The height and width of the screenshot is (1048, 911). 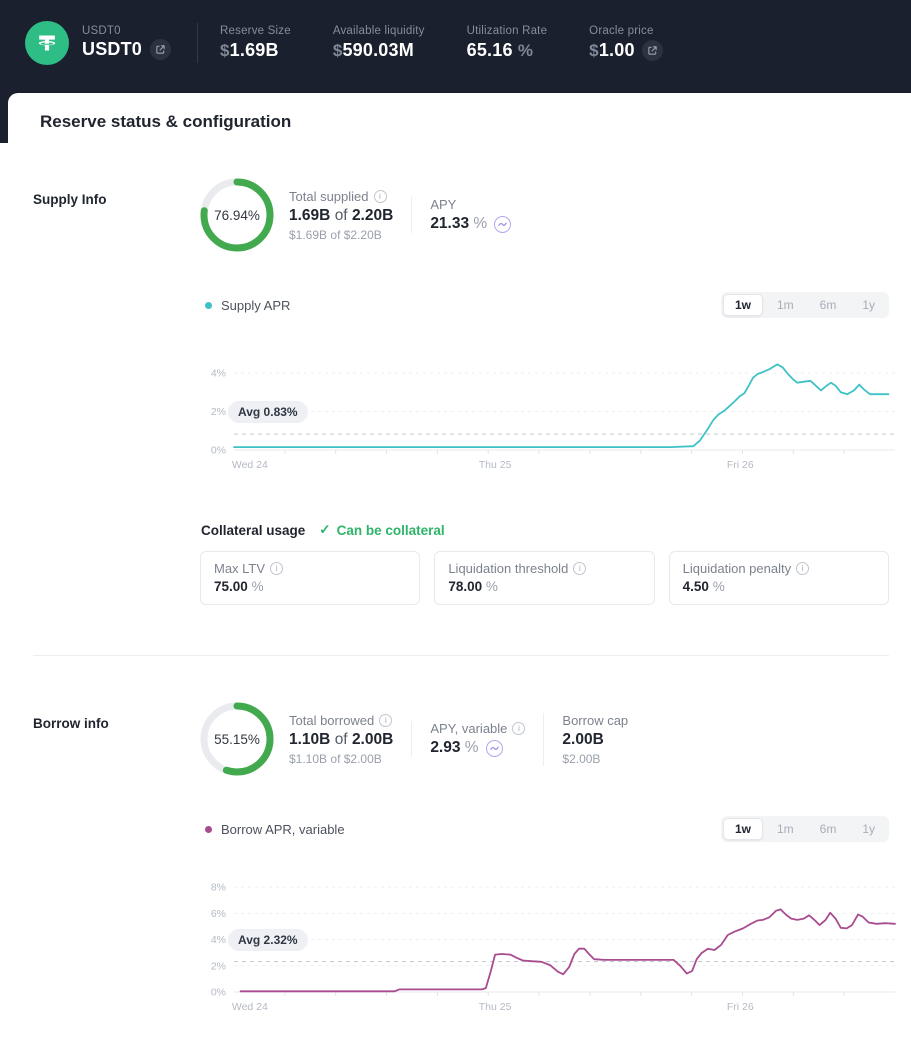 What do you see at coordinates (378, 30) in the screenshot?
I see `stat-label: Available liquidity` at bounding box center [378, 30].